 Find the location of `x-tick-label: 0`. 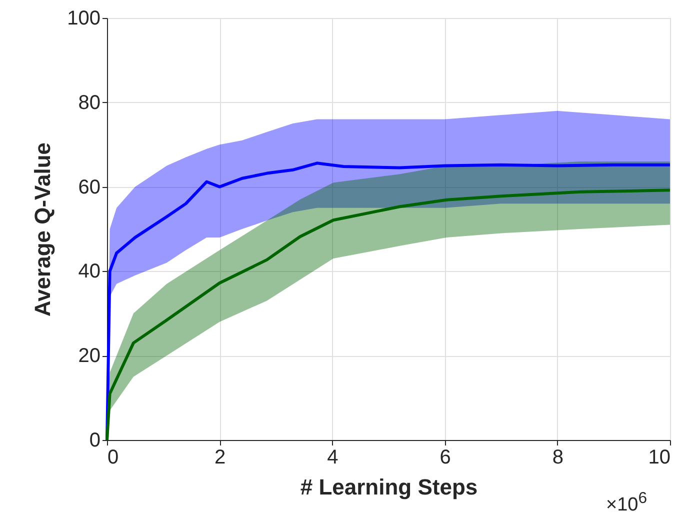

x-tick-label: 0 is located at coordinates (113, 457).